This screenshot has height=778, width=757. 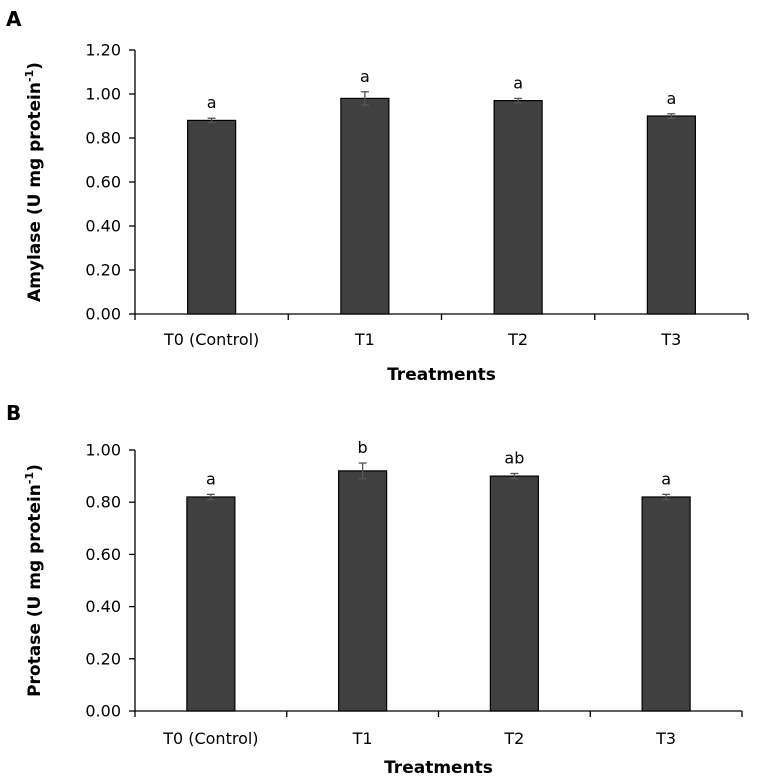 I want to click on category-label-a-0: T0 (Control), so click(x=211, y=339).